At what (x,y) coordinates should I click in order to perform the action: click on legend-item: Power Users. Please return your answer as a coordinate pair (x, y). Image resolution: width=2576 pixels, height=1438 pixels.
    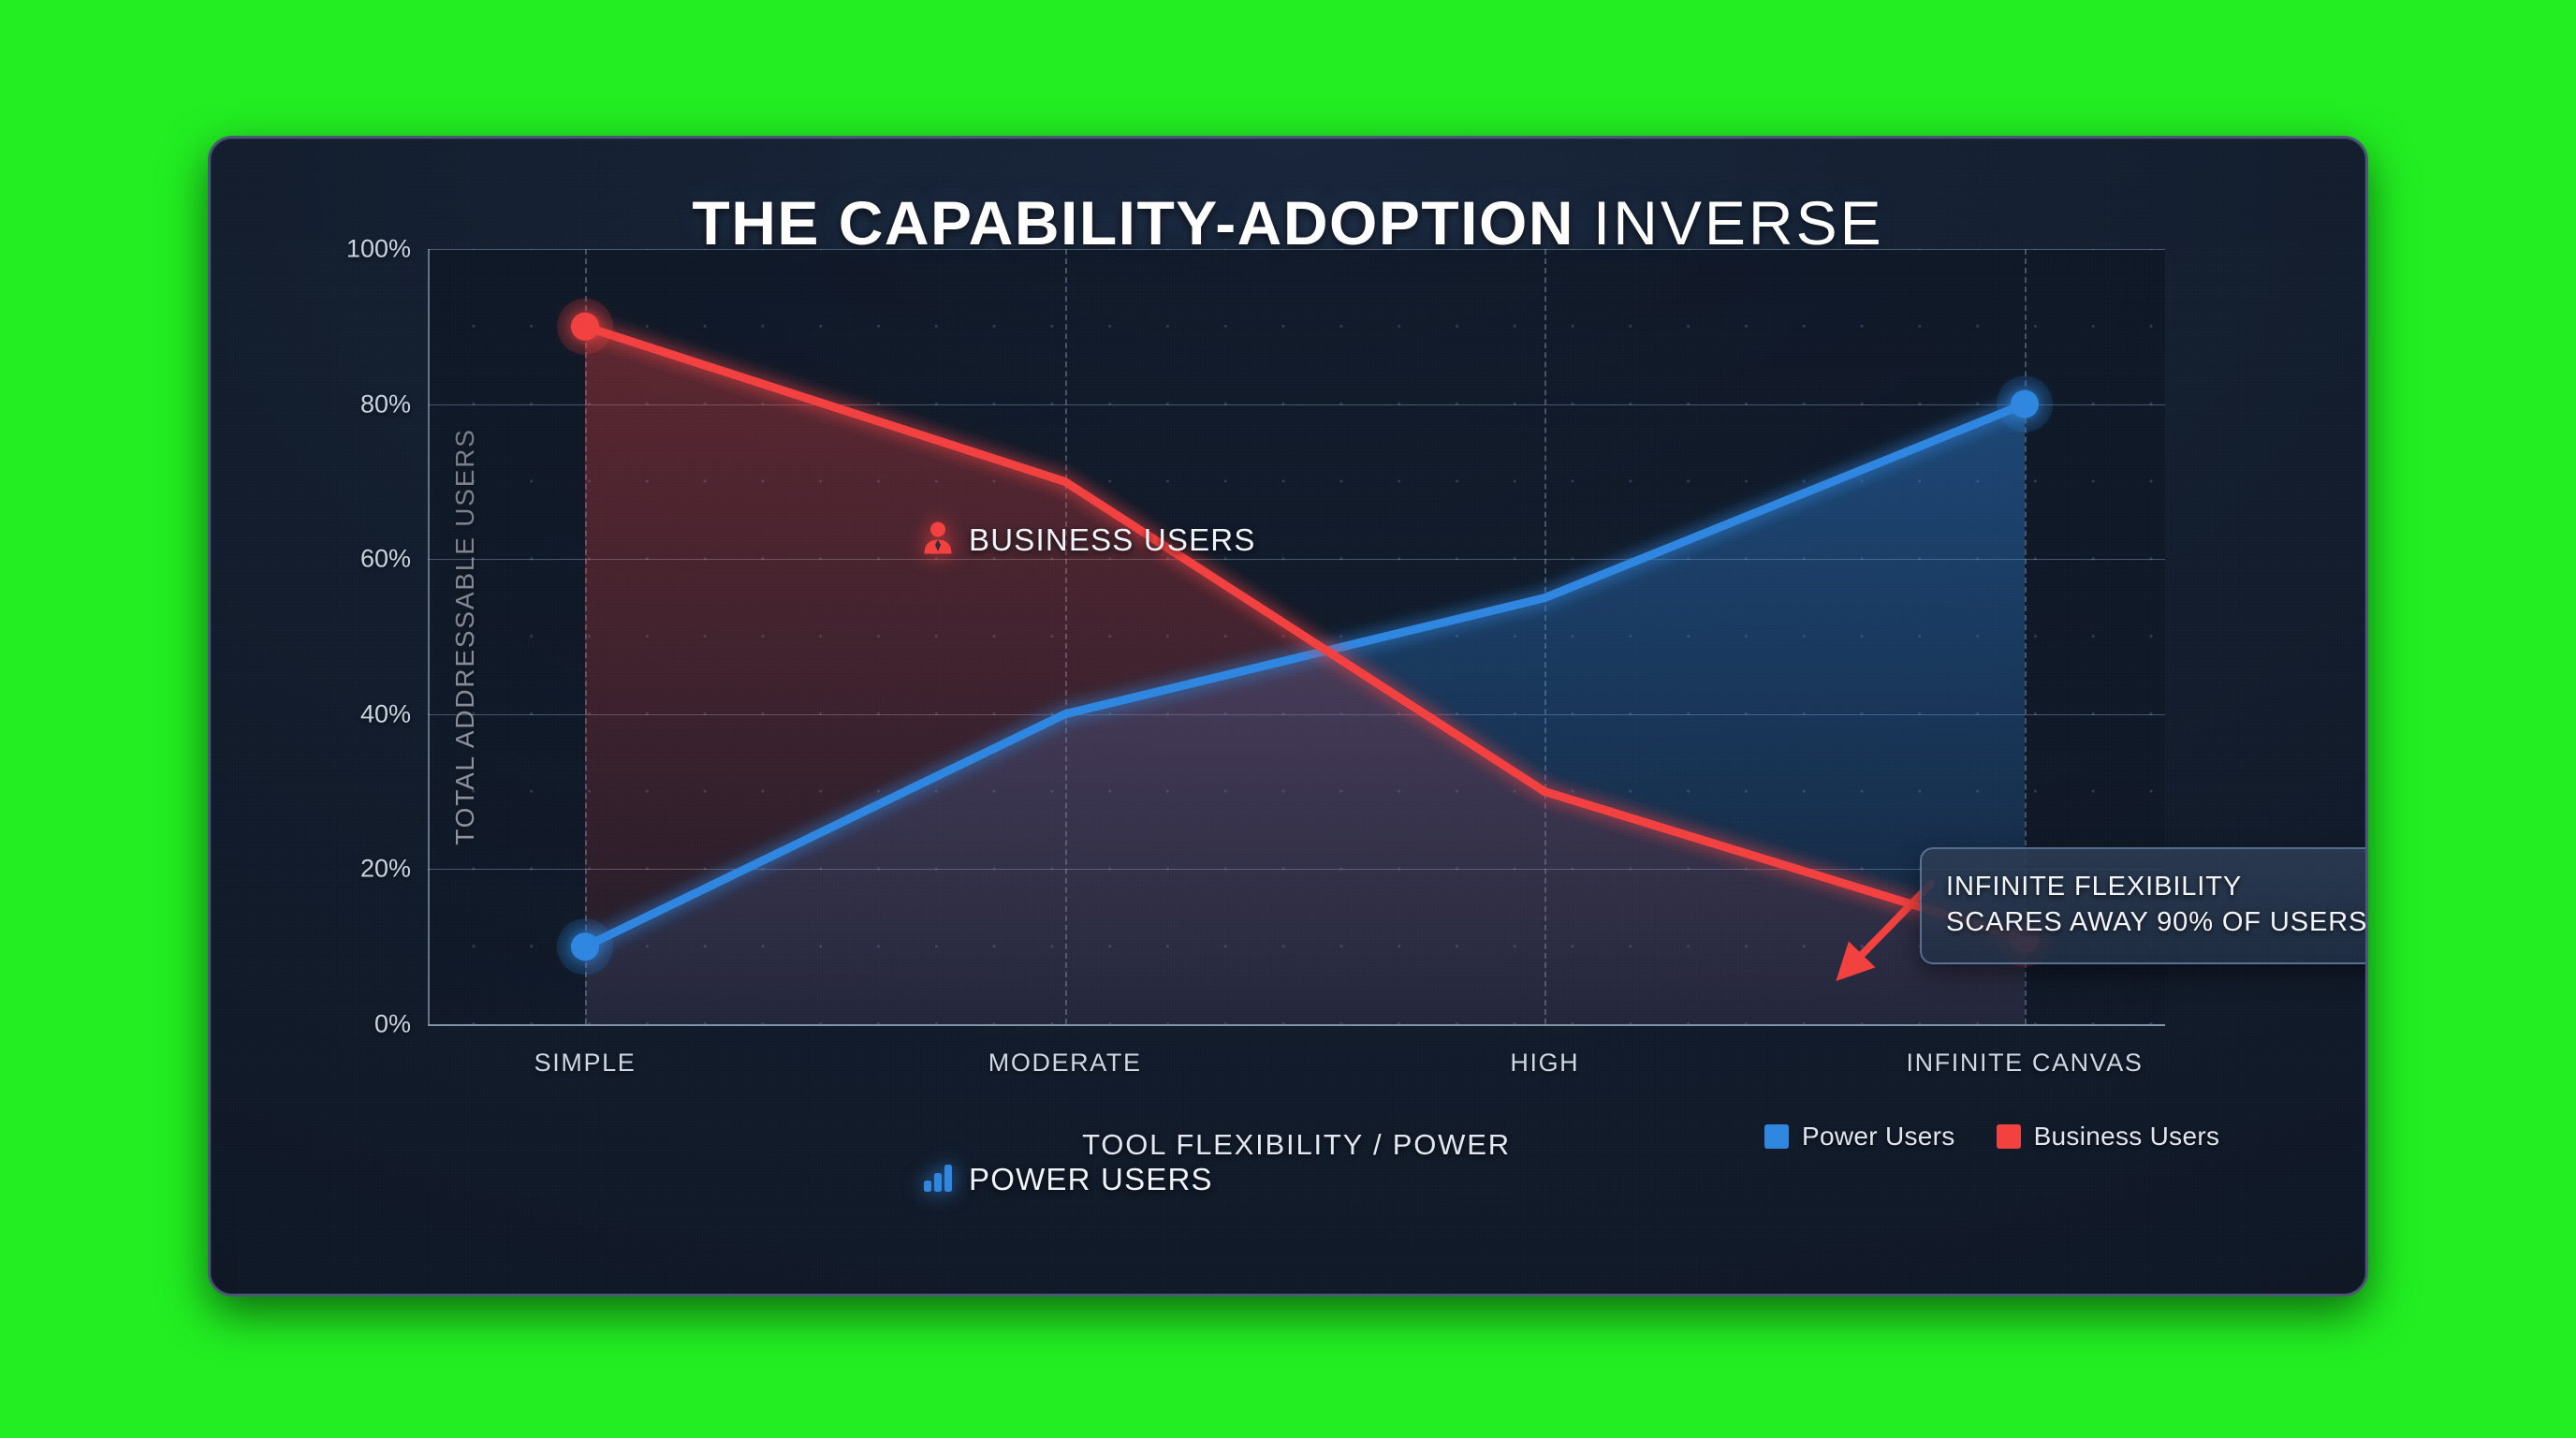
    Looking at the image, I should click on (1859, 1137).